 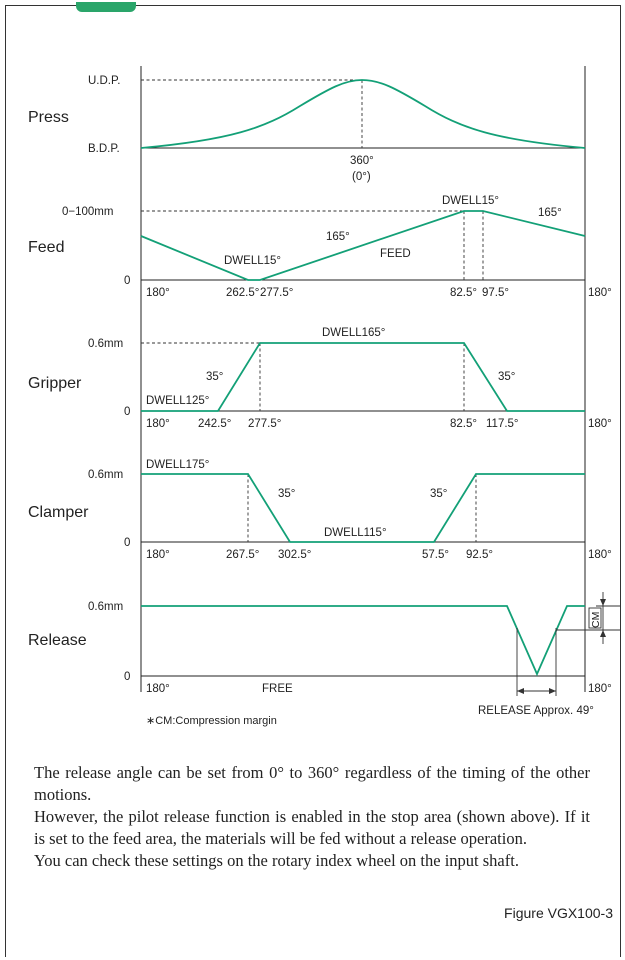 I want to click on gripper-curve, so click(x=363, y=377).